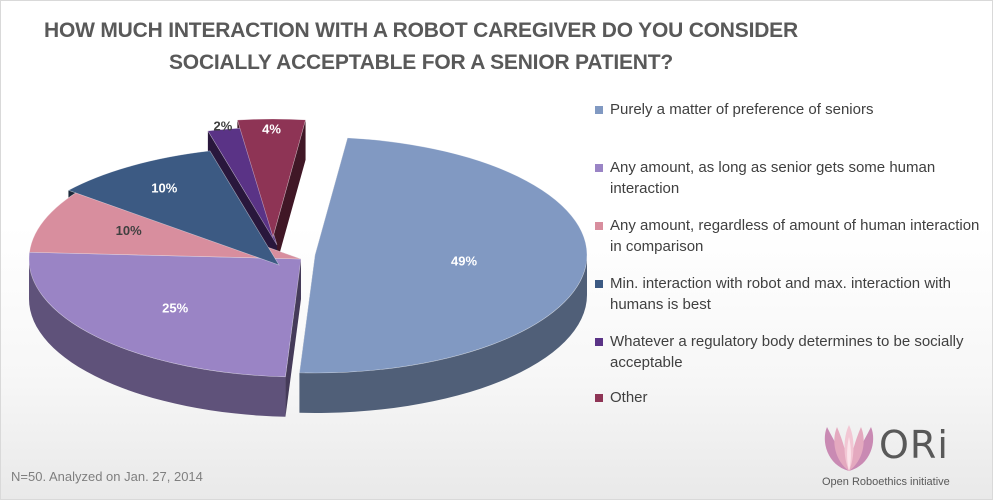  I want to click on logo-subtitle: Open Roboethics initiative, so click(886, 482).